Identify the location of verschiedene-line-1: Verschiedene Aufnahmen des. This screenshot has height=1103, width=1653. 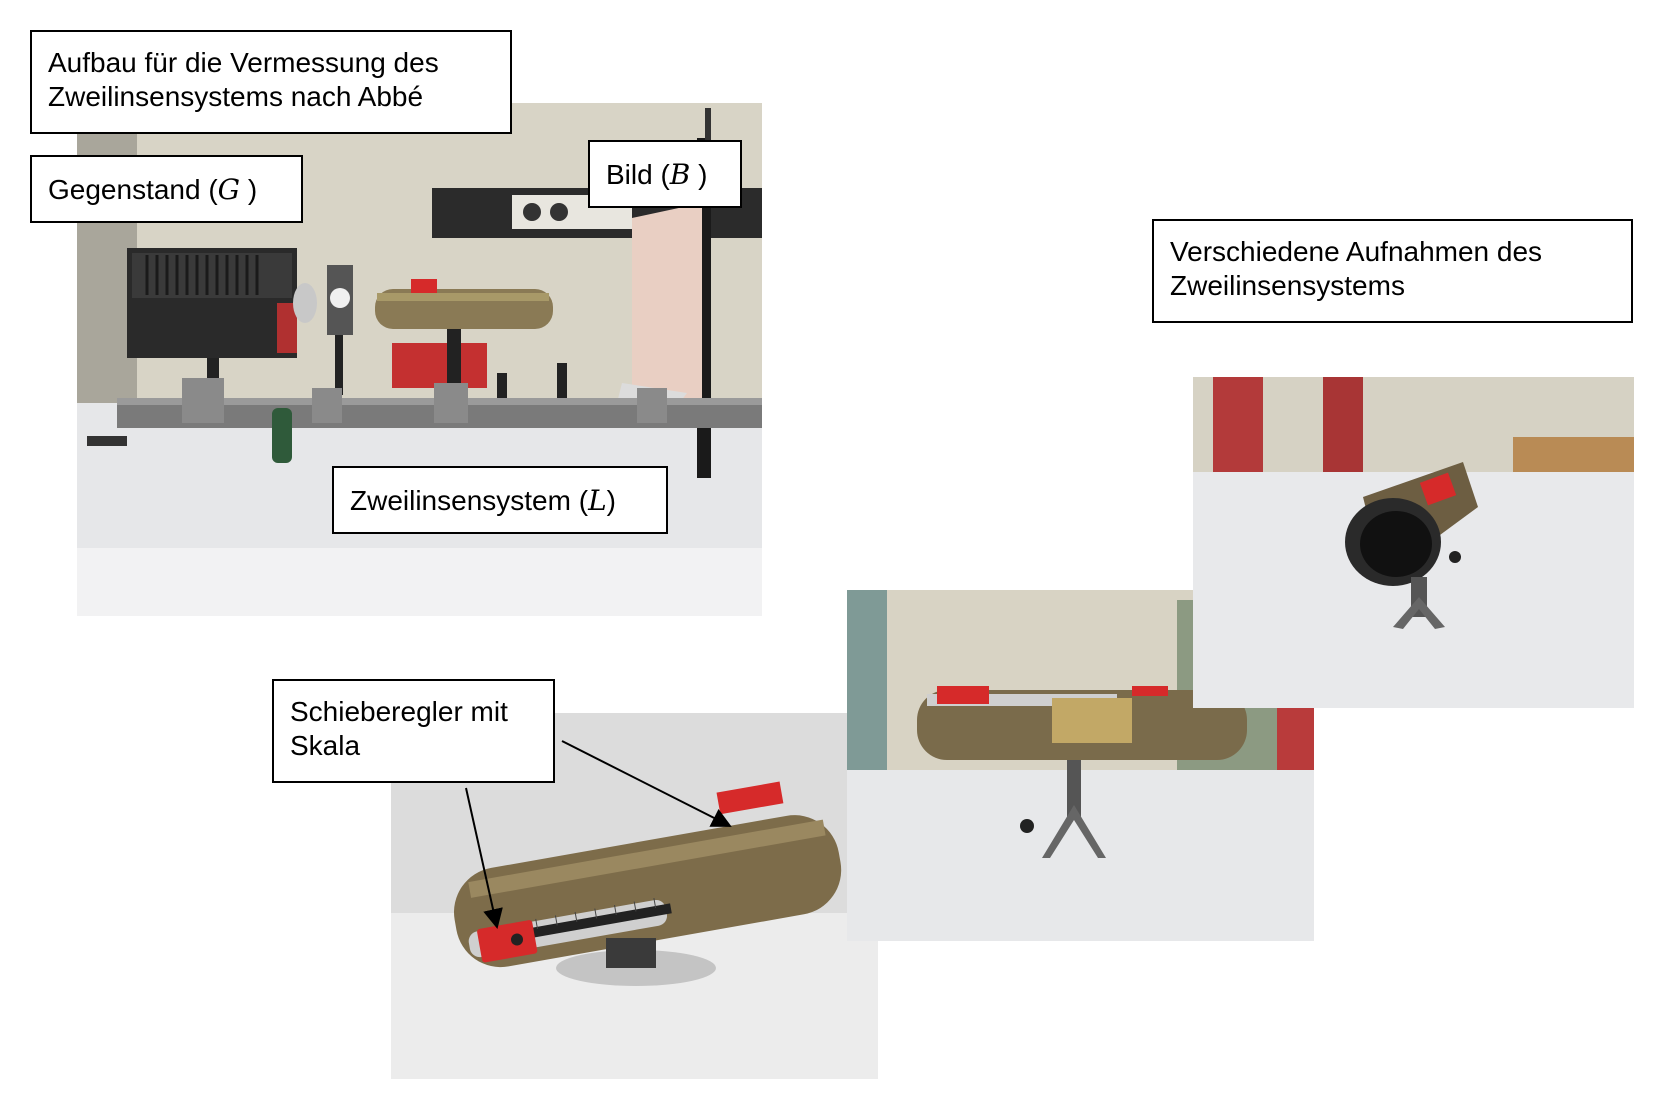
(1356, 251).